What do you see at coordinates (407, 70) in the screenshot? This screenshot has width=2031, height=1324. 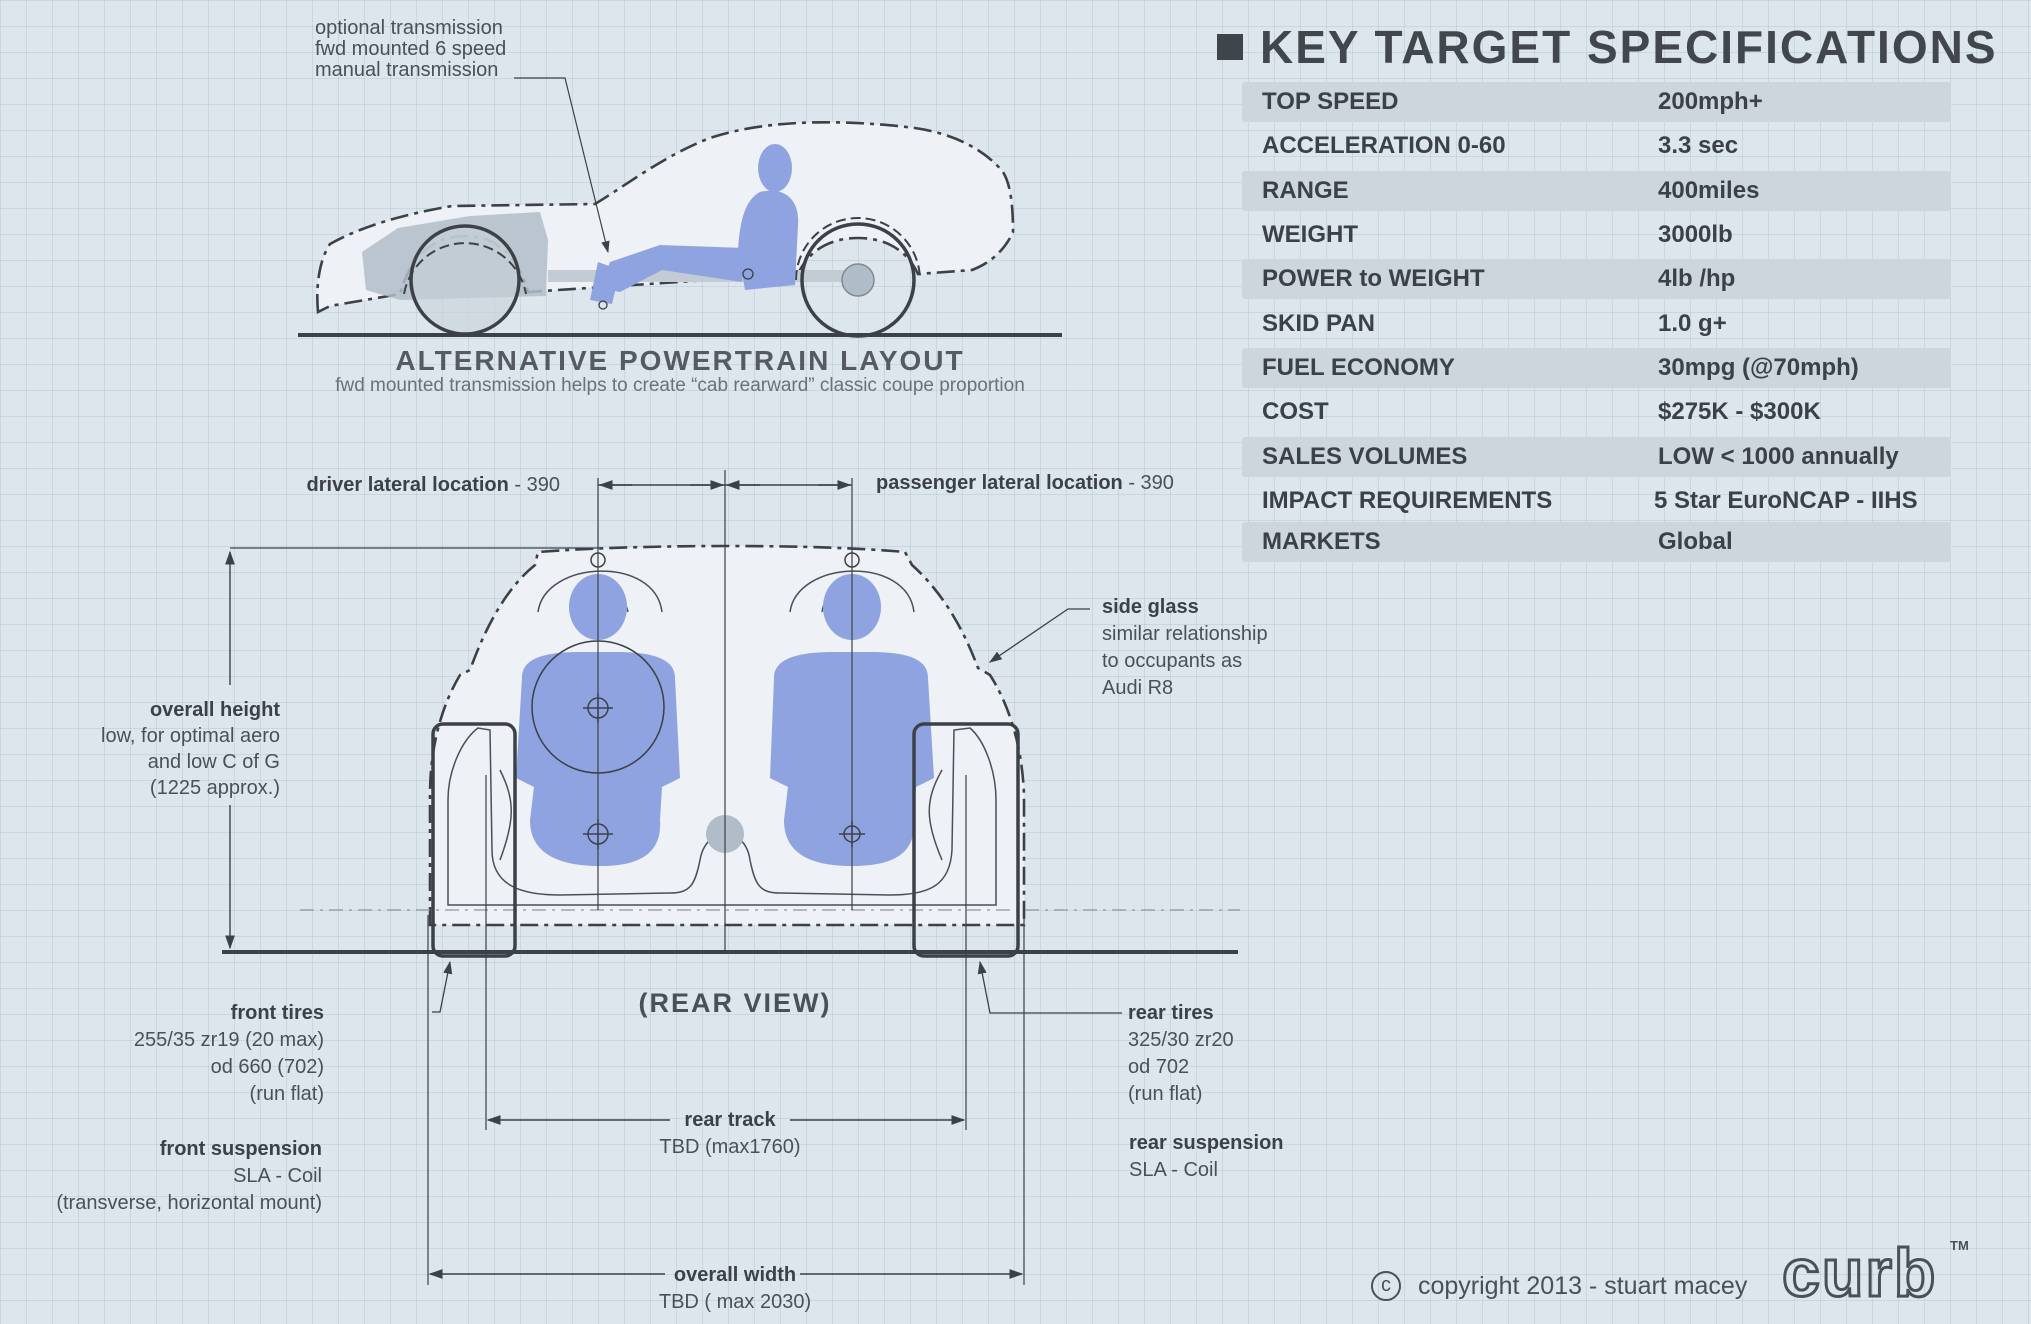 I see `transmission-note-line: manual transmission` at bounding box center [407, 70].